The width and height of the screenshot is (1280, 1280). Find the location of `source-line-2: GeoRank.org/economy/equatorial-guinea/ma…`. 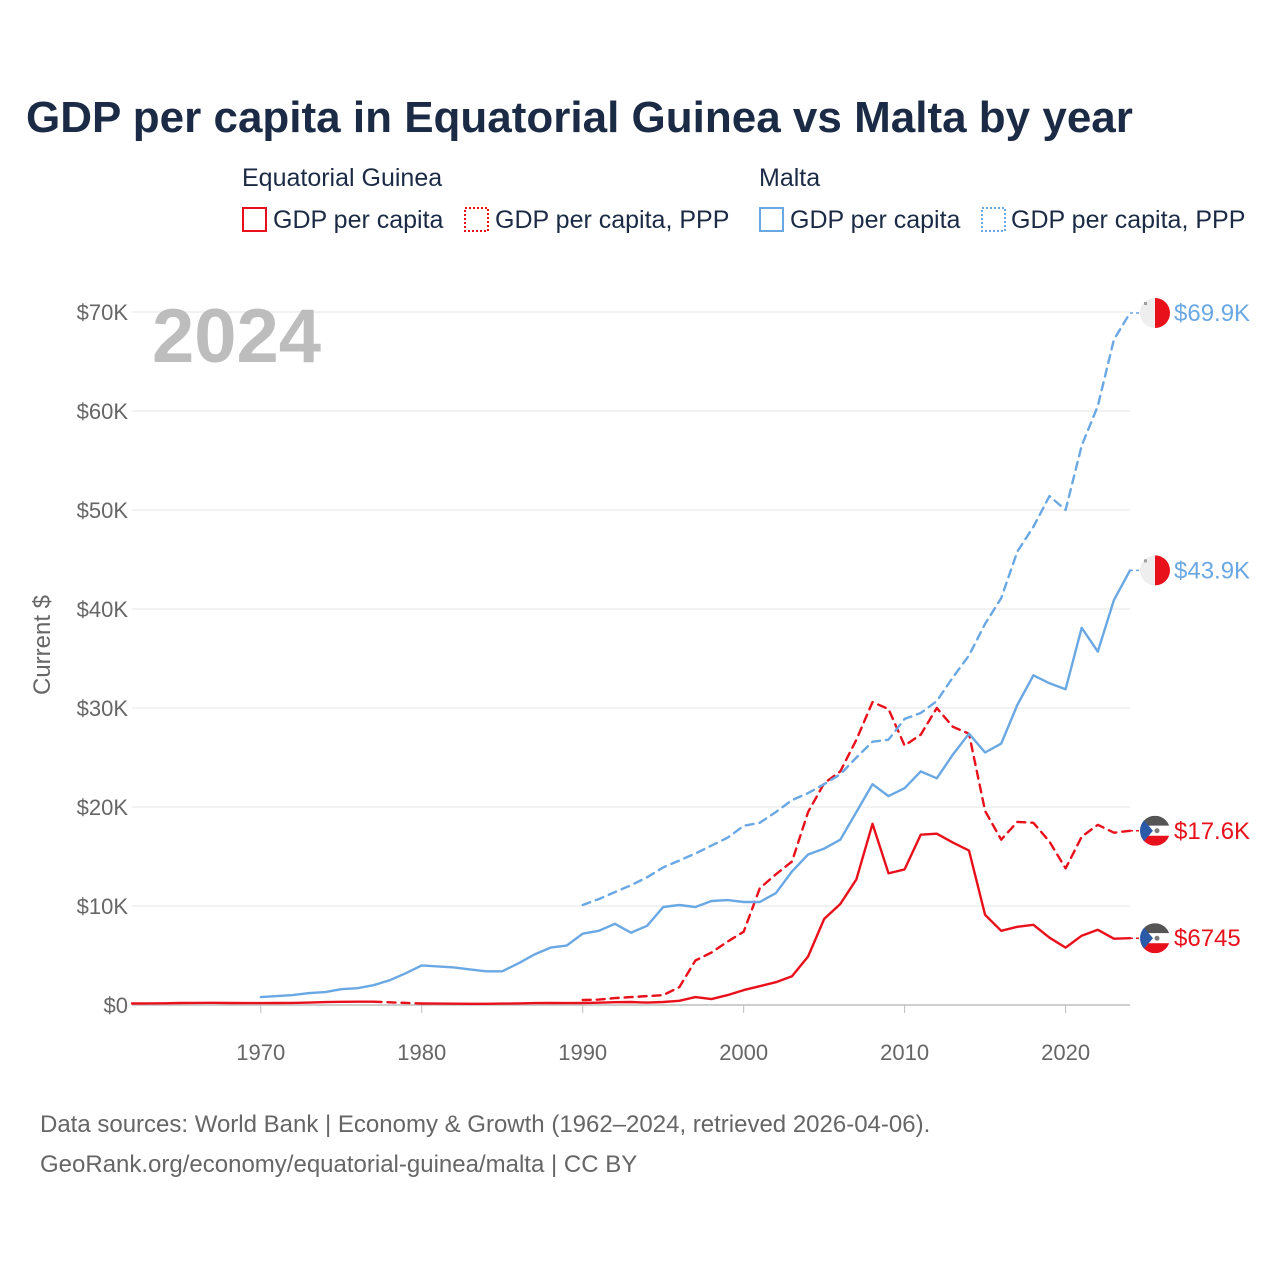

source-line-2: GeoRank.org/economy/equatorial-guinea/ma… is located at coordinates (338, 1164).